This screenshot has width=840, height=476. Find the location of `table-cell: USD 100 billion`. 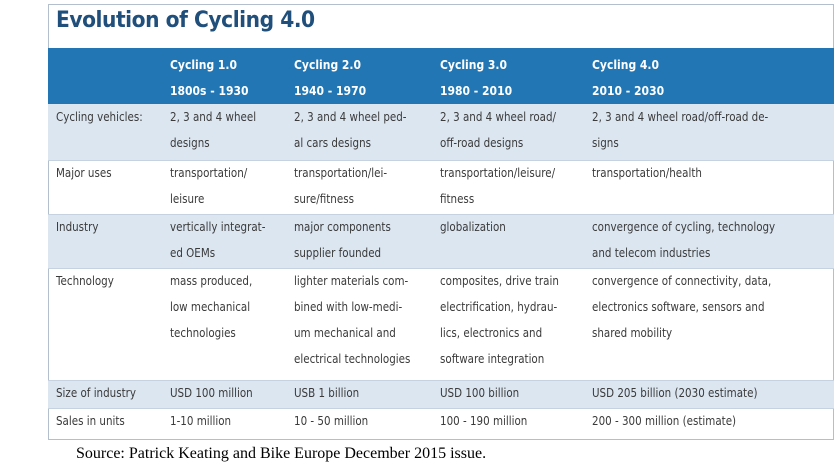

table-cell: USD 100 billion is located at coordinates (479, 393).